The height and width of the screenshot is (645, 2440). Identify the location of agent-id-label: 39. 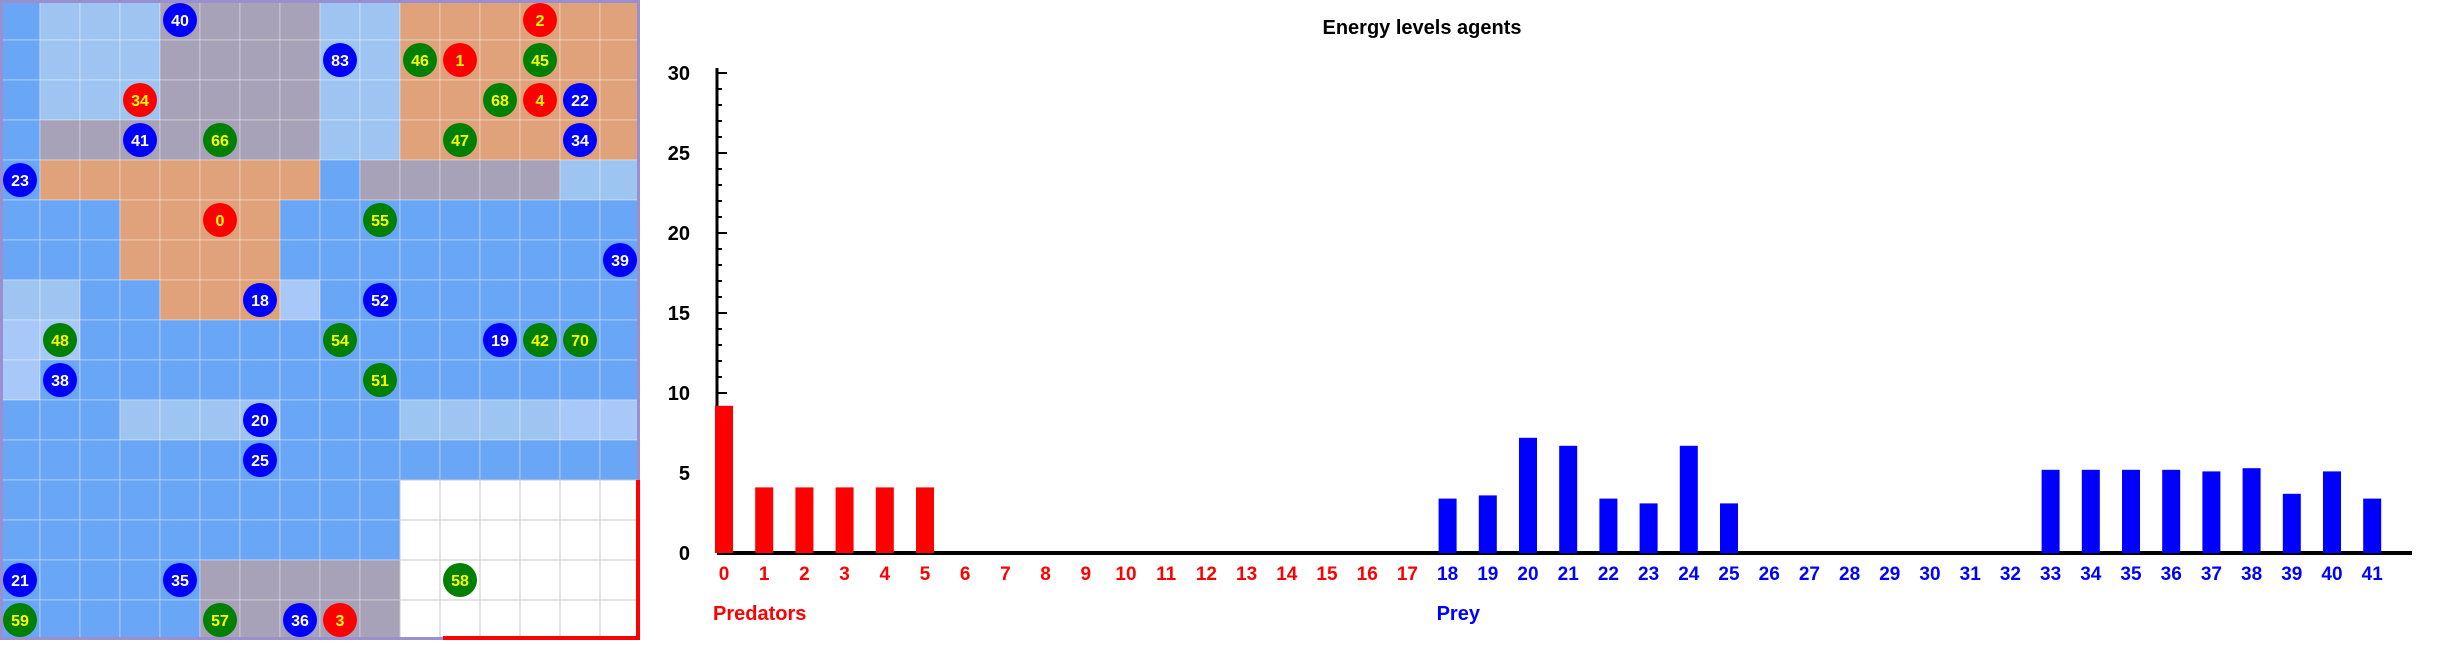
(620, 261).